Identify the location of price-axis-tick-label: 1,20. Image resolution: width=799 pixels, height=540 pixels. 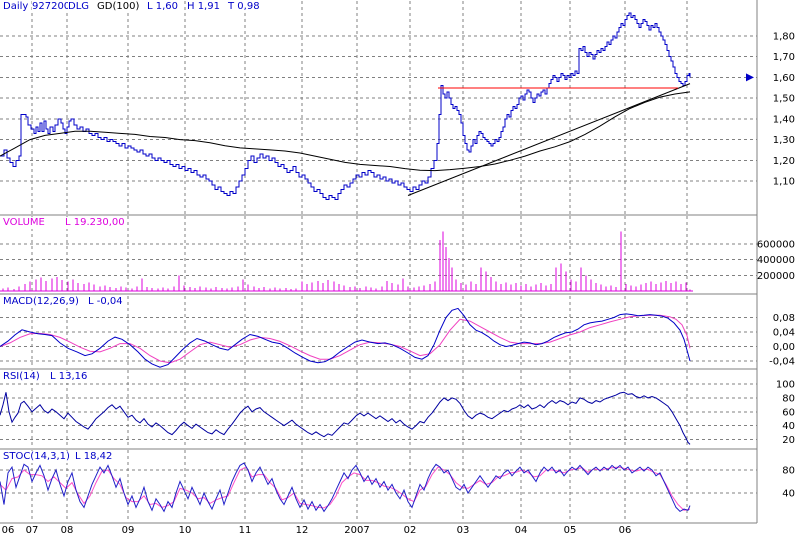
(784, 161).